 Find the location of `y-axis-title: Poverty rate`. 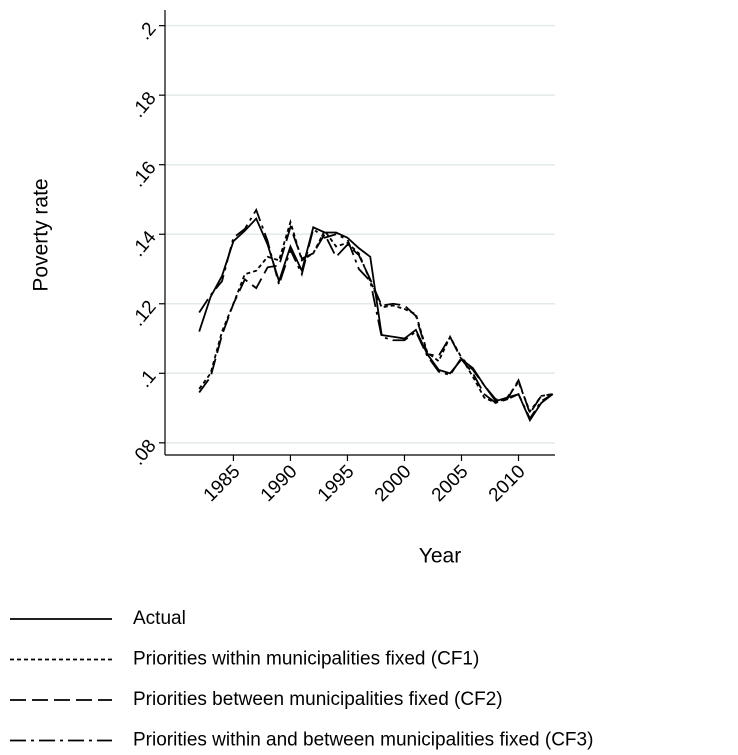

y-axis-title: Poverty rate is located at coordinates (41, 234).